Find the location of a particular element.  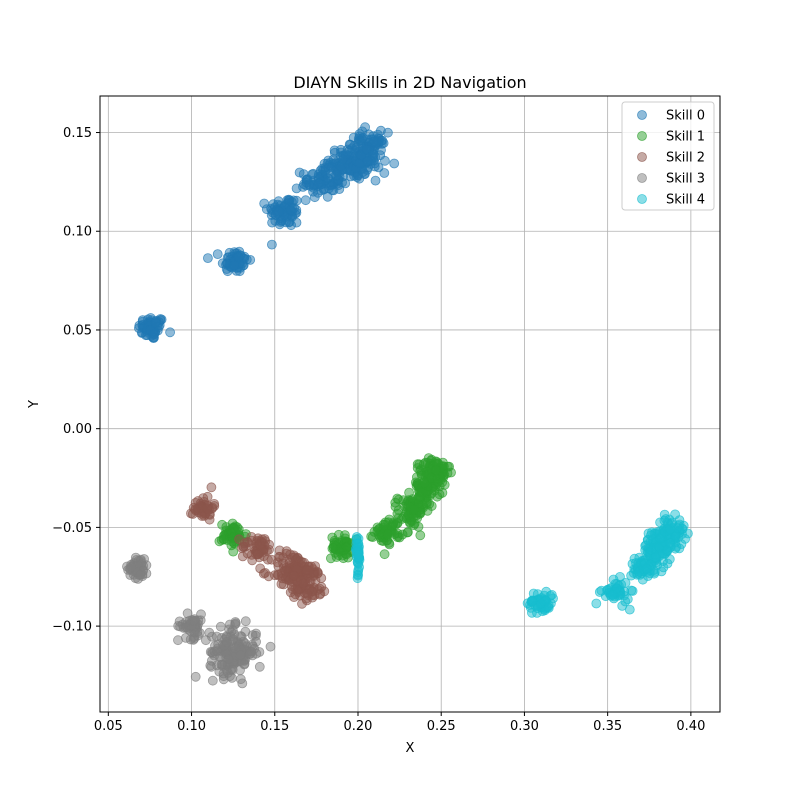

legend-label: Skill 2 is located at coordinates (685, 158).